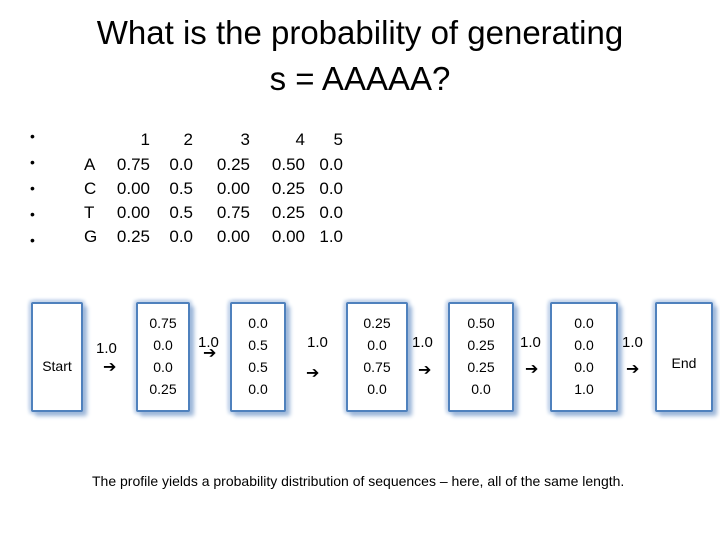  Describe the element at coordinates (57, 366) in the screenshot. I see `start-label: Start` at that location.